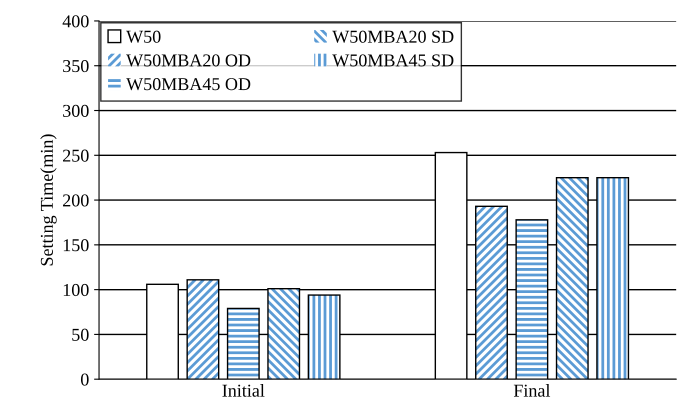  Describe the element at coordinates (393, 60) in the screenshot. I see `legend-label: W50MBA45 SD` at that location.